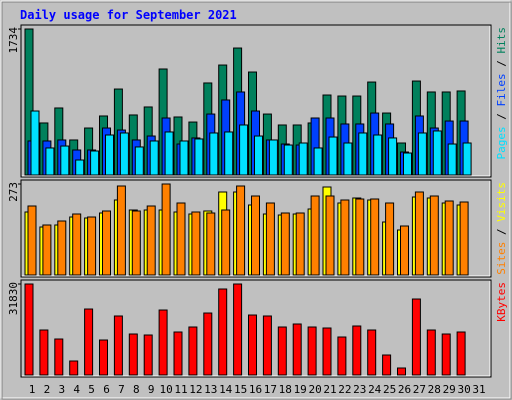  Describe the element at coordinates (13, 192) in the screenshot. I see `y-max-label: 273` at that location.